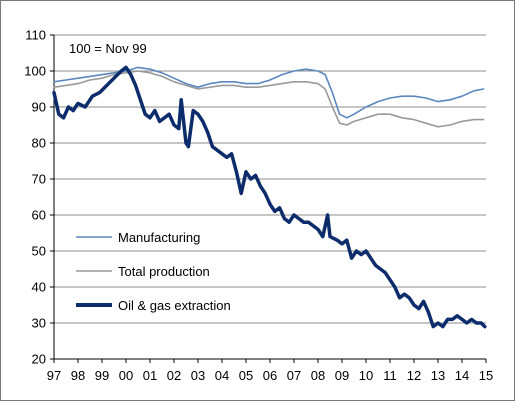  What do you see at coordinates (246, 375) in the screenshot?
I see `x-tick-label-05: 05` at bounding box center [246, 375].